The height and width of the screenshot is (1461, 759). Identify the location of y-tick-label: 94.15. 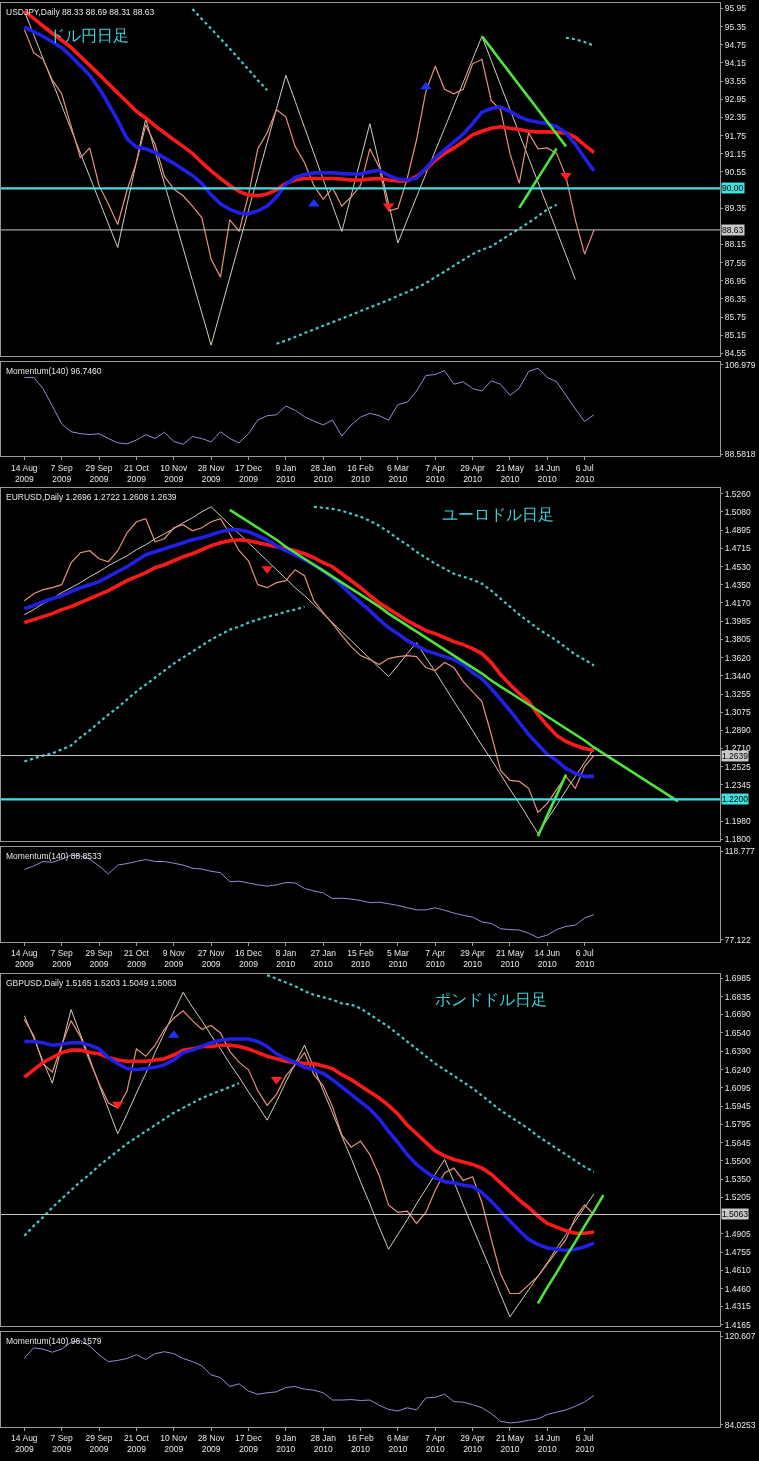
(735, 62).